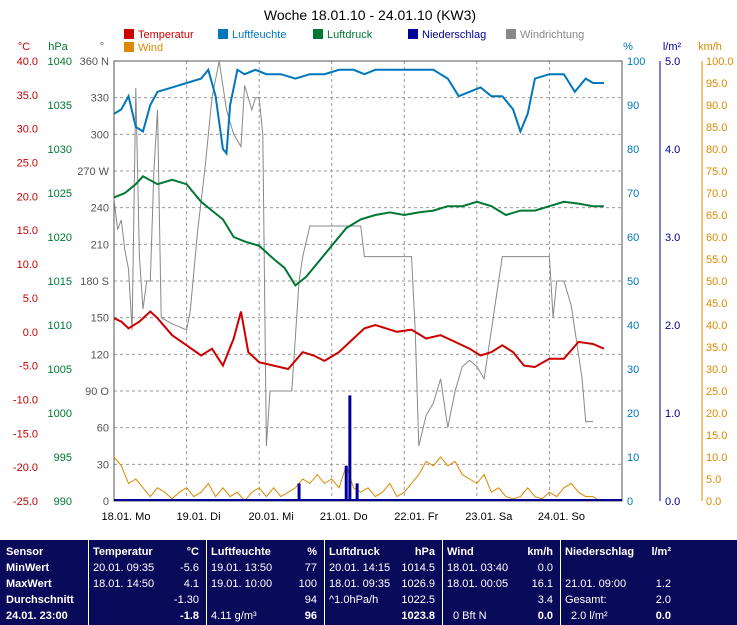  What do you see at coordinates (360, 584) in the screenshot?
I see `pressure-max-time: 18.01. 09:35` at bounding box center [360, 584].